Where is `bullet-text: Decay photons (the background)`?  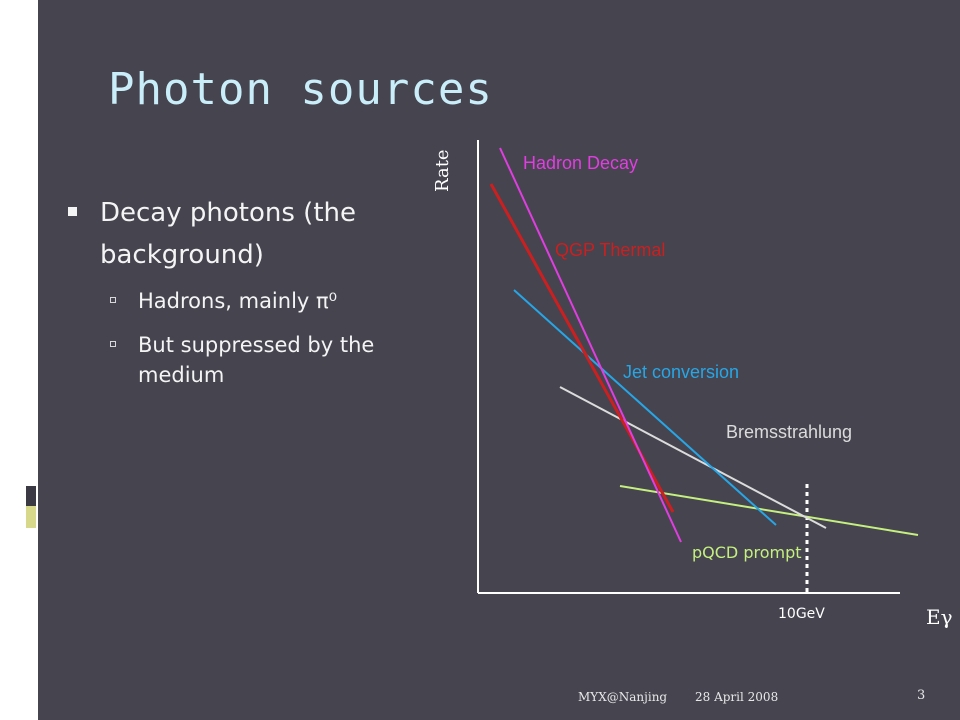
bullet-text: Decay photons (the background) is located at coordinates (228, 234).